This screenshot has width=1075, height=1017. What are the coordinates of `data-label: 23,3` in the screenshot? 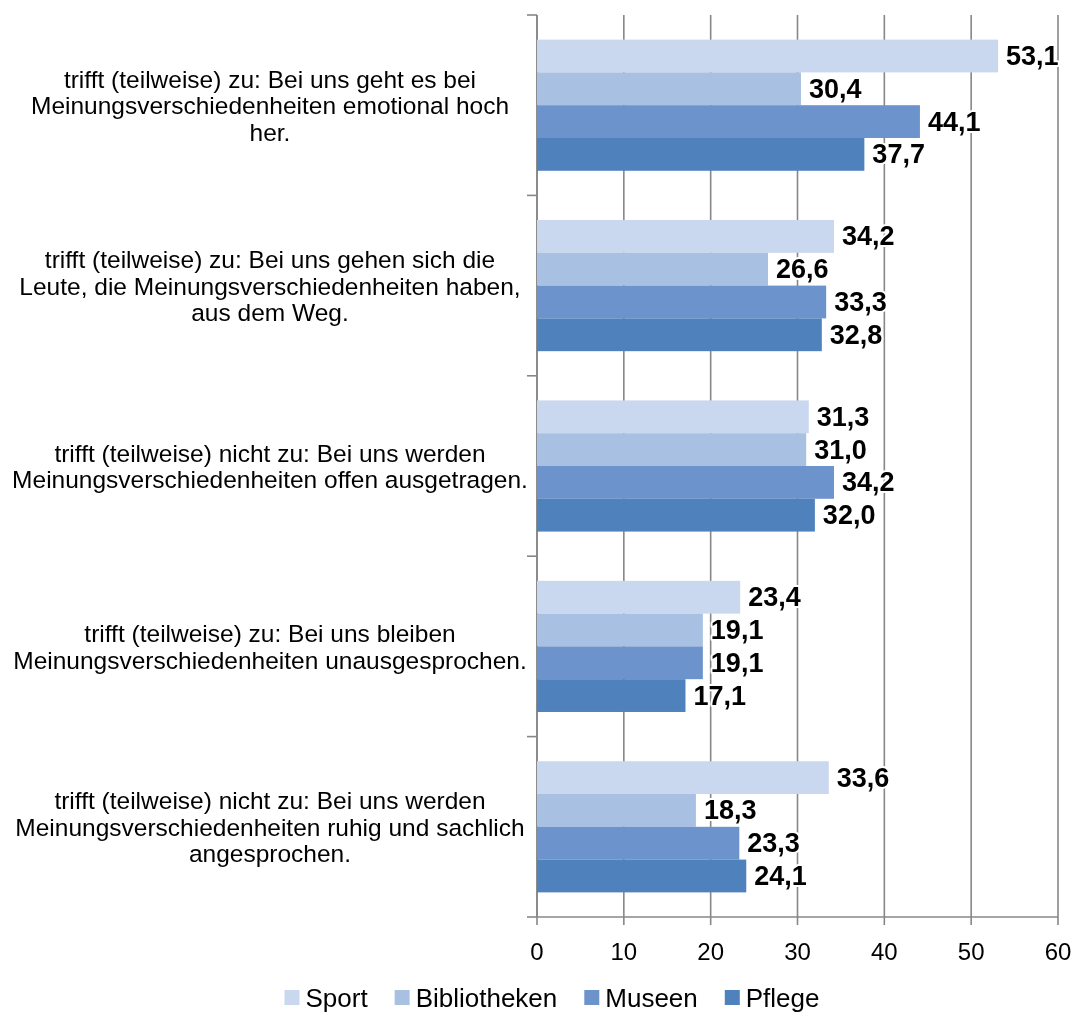 It's located at (773, 843).